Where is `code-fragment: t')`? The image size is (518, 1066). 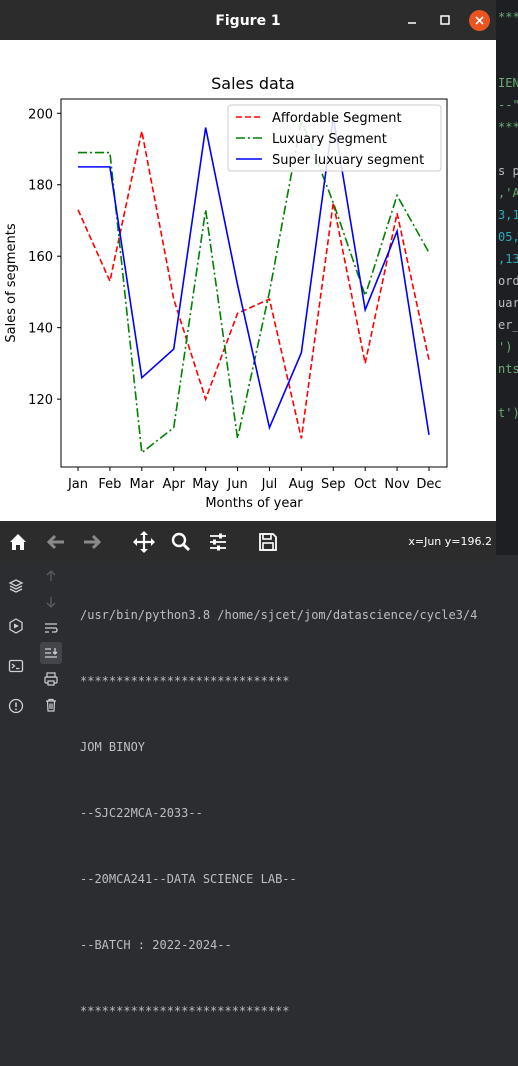
code-fragment: t') is located at coordinates (508, 413).